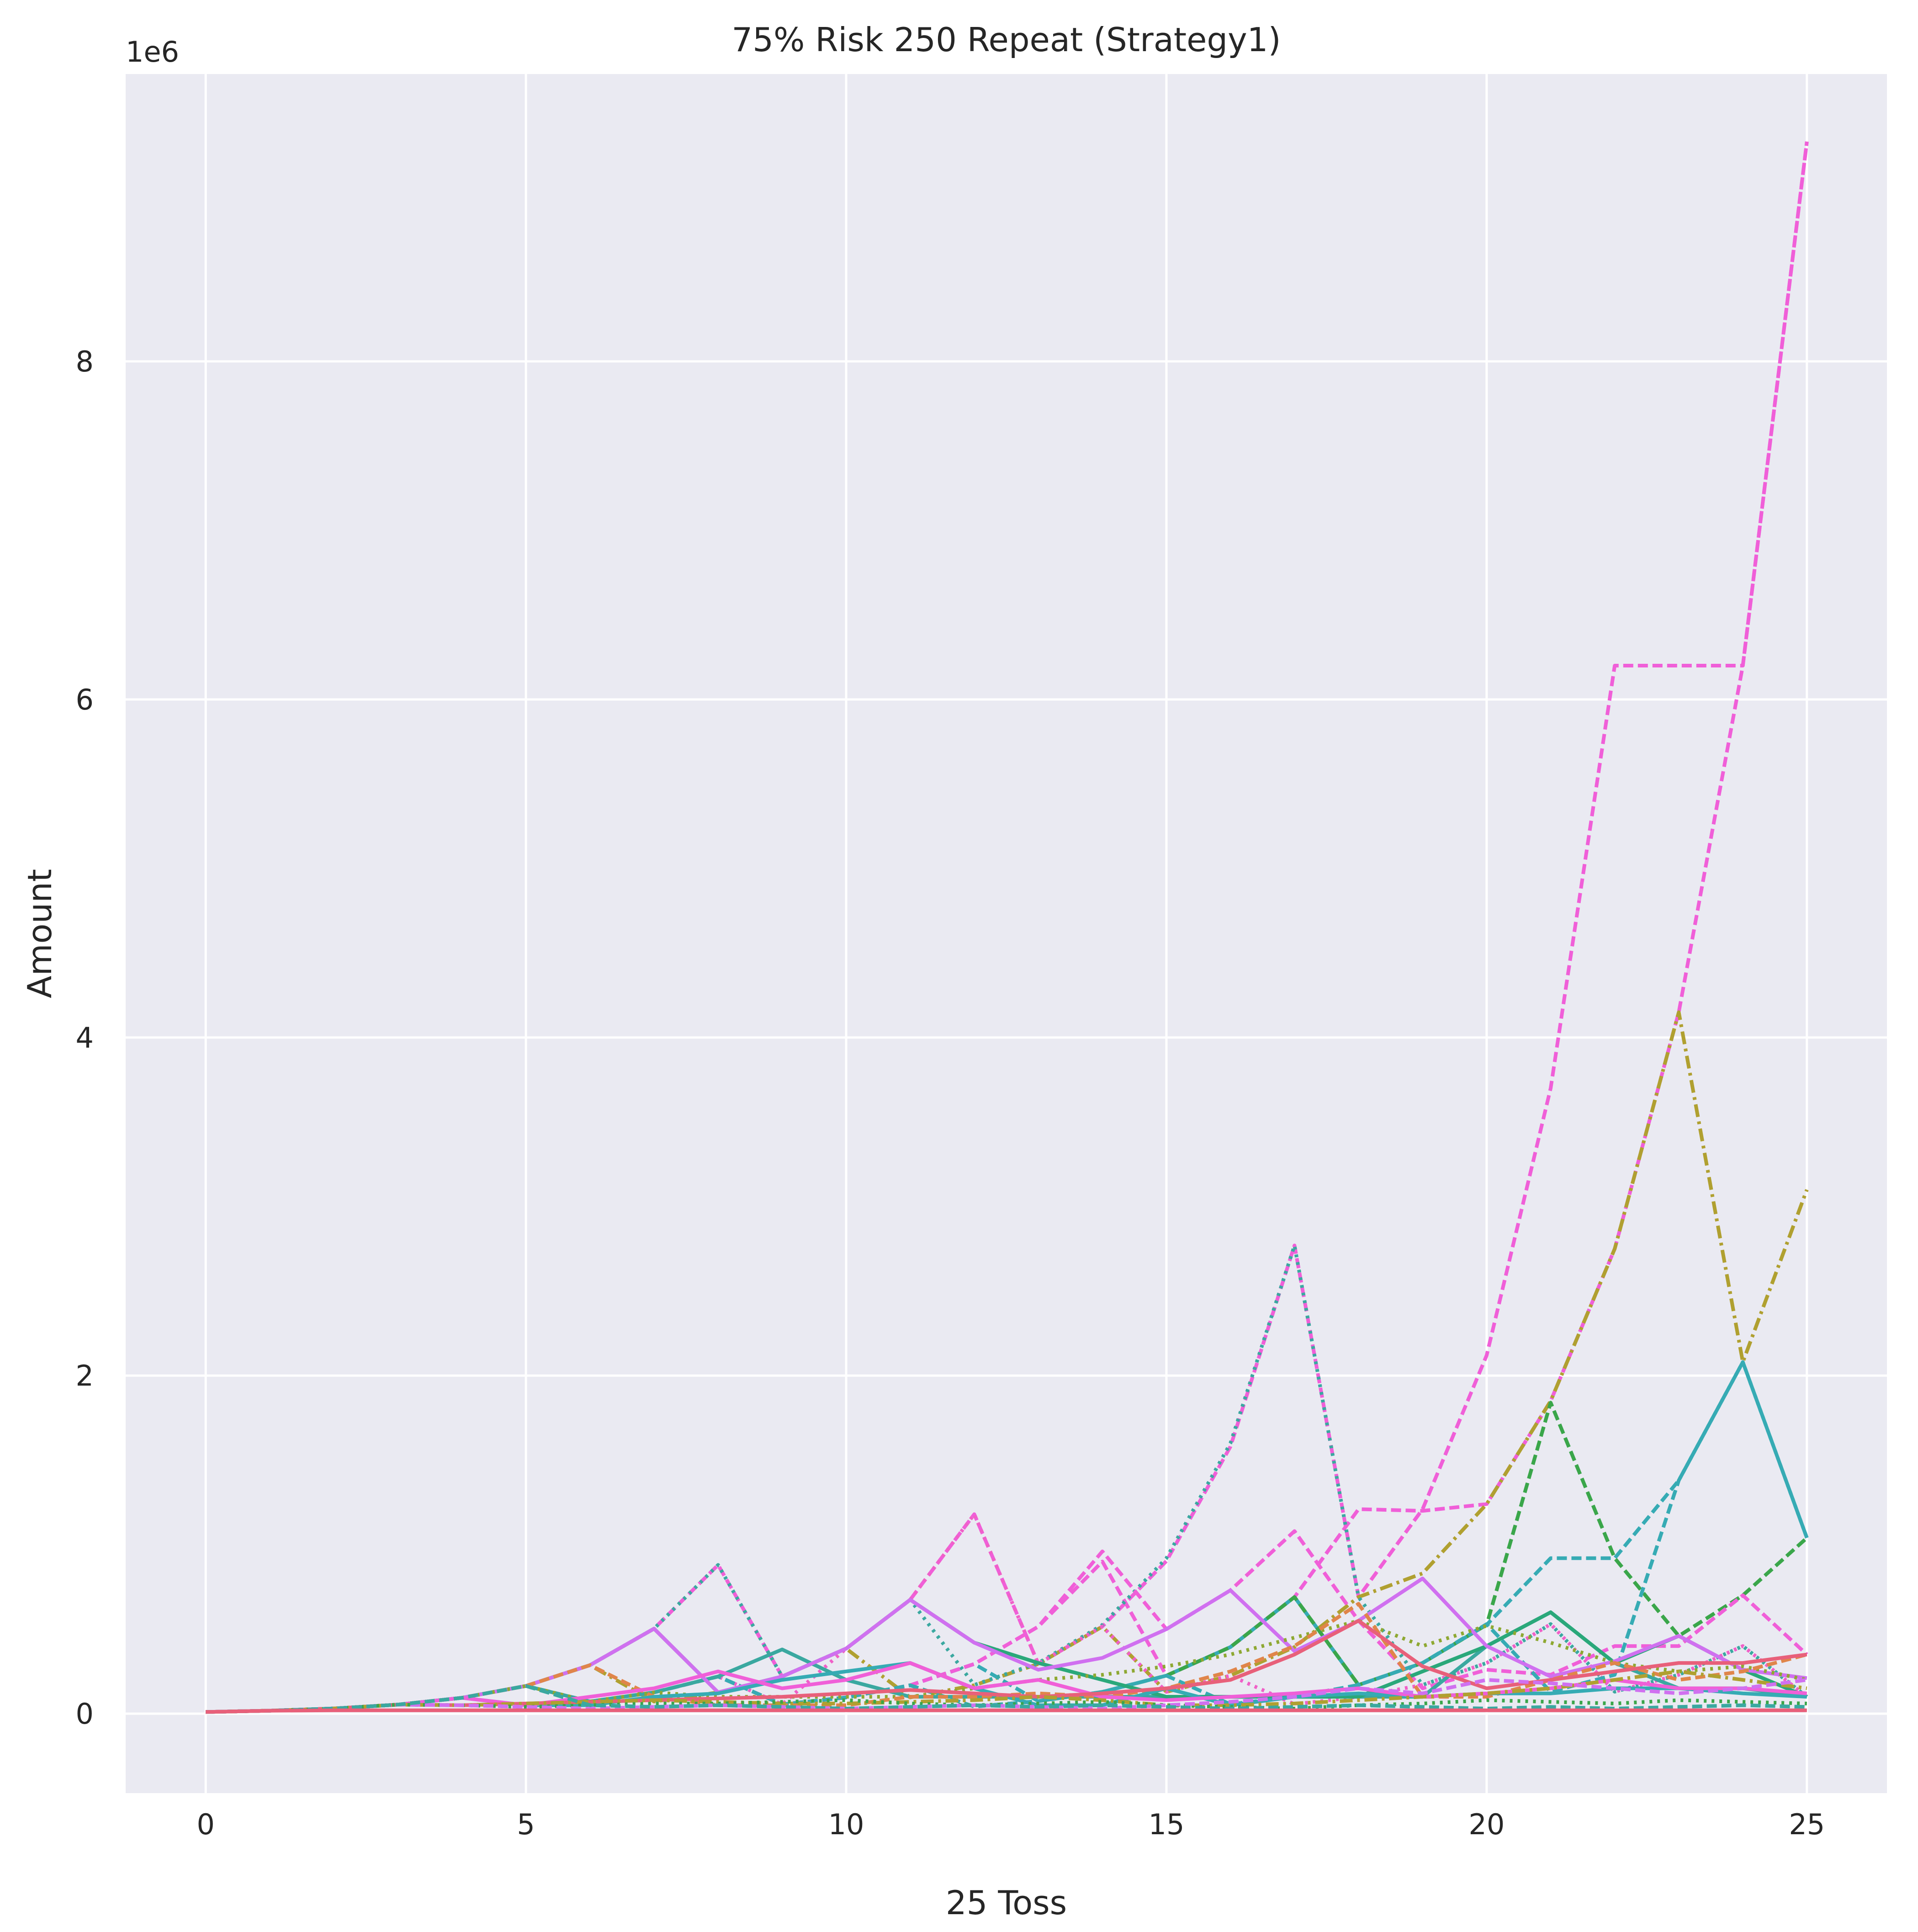  What do you see at coordinates (1807, 1824) in the screenshot?
I see `x-tick-label: 25` at bounding box center [1807, 1824].